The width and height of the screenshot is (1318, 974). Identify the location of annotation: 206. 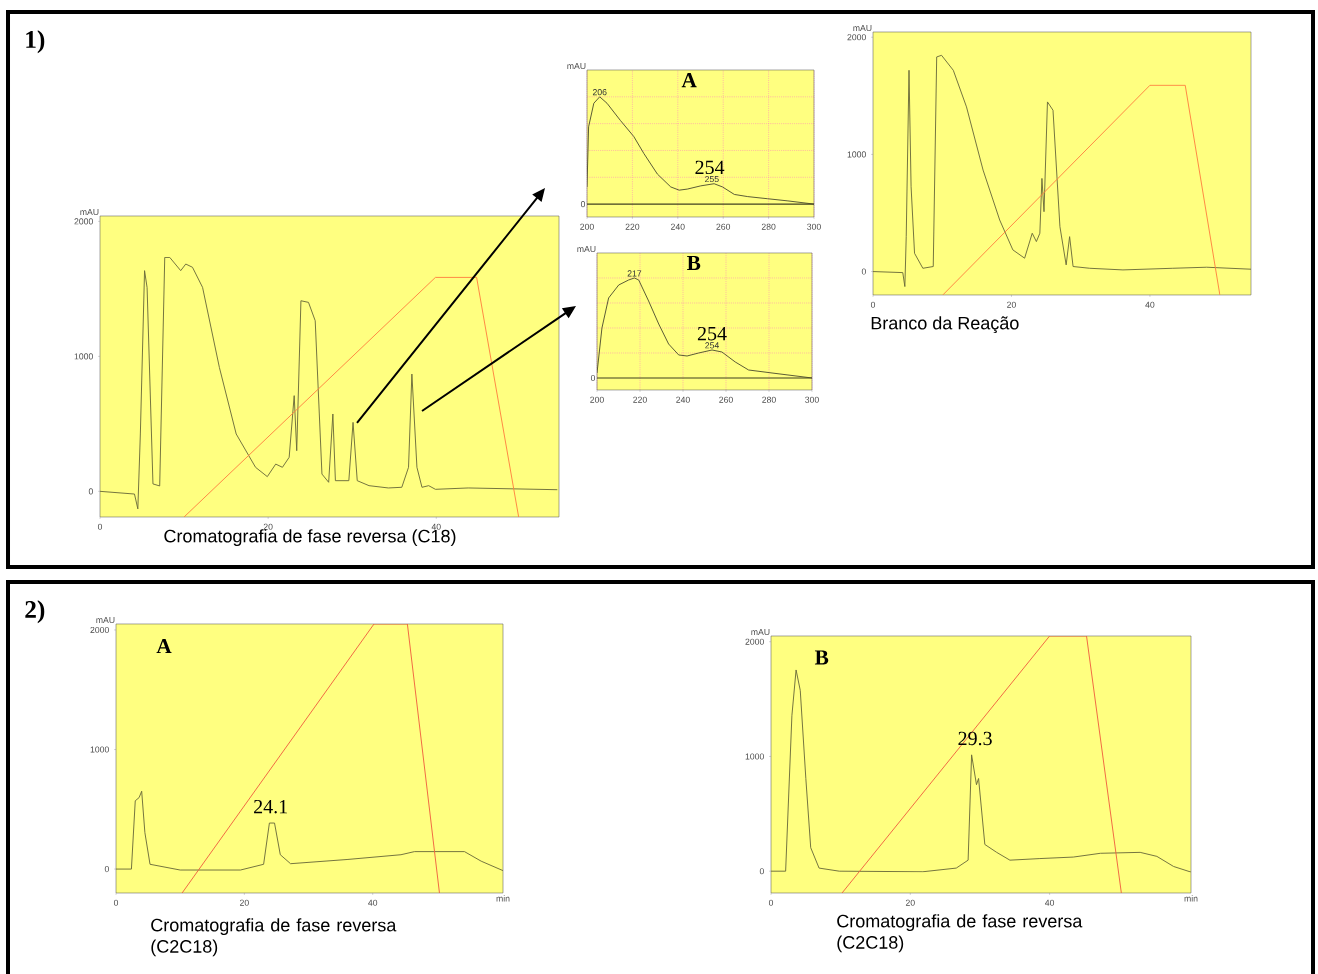
(599, 92).